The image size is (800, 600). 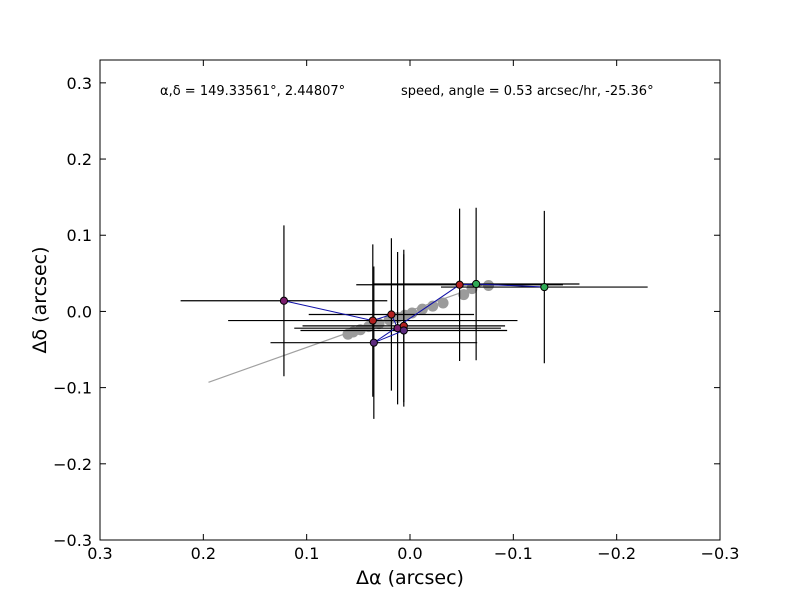 What do you see at coordinates (99, 553) in the screenshot?
I see `x-tick-label: 0.3` at bounding box center [99, 553].